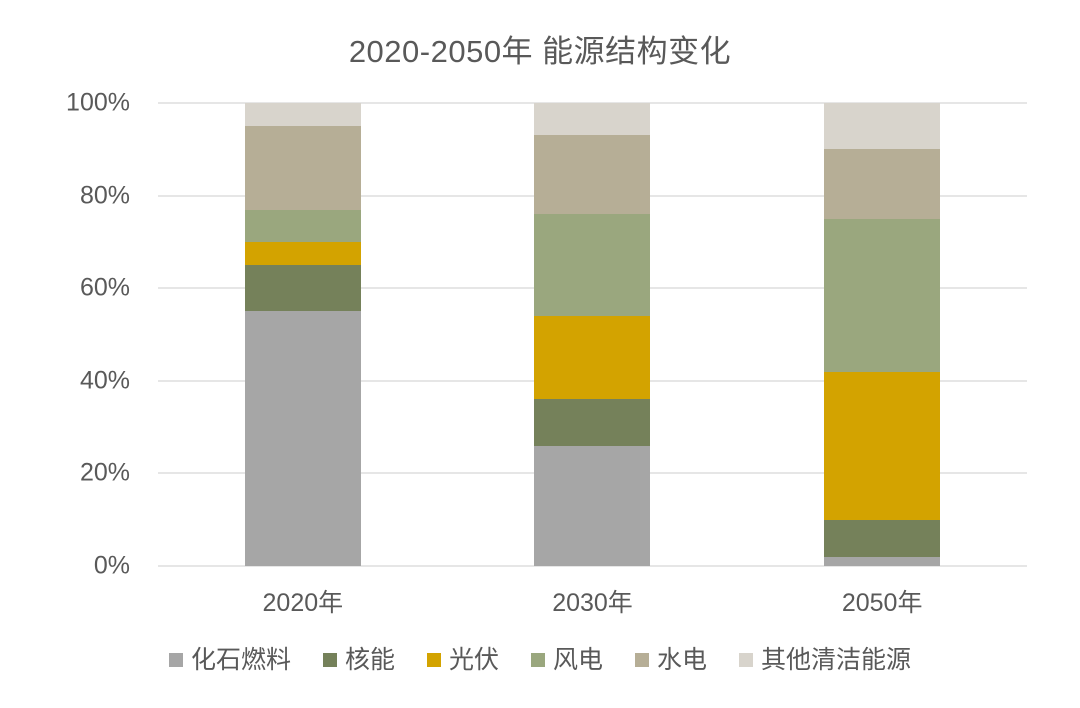 Image resolution: width=1080 pixels, height=708 pixels. I want to click on y-axis-tick-label: 100%, so click(98, 102).